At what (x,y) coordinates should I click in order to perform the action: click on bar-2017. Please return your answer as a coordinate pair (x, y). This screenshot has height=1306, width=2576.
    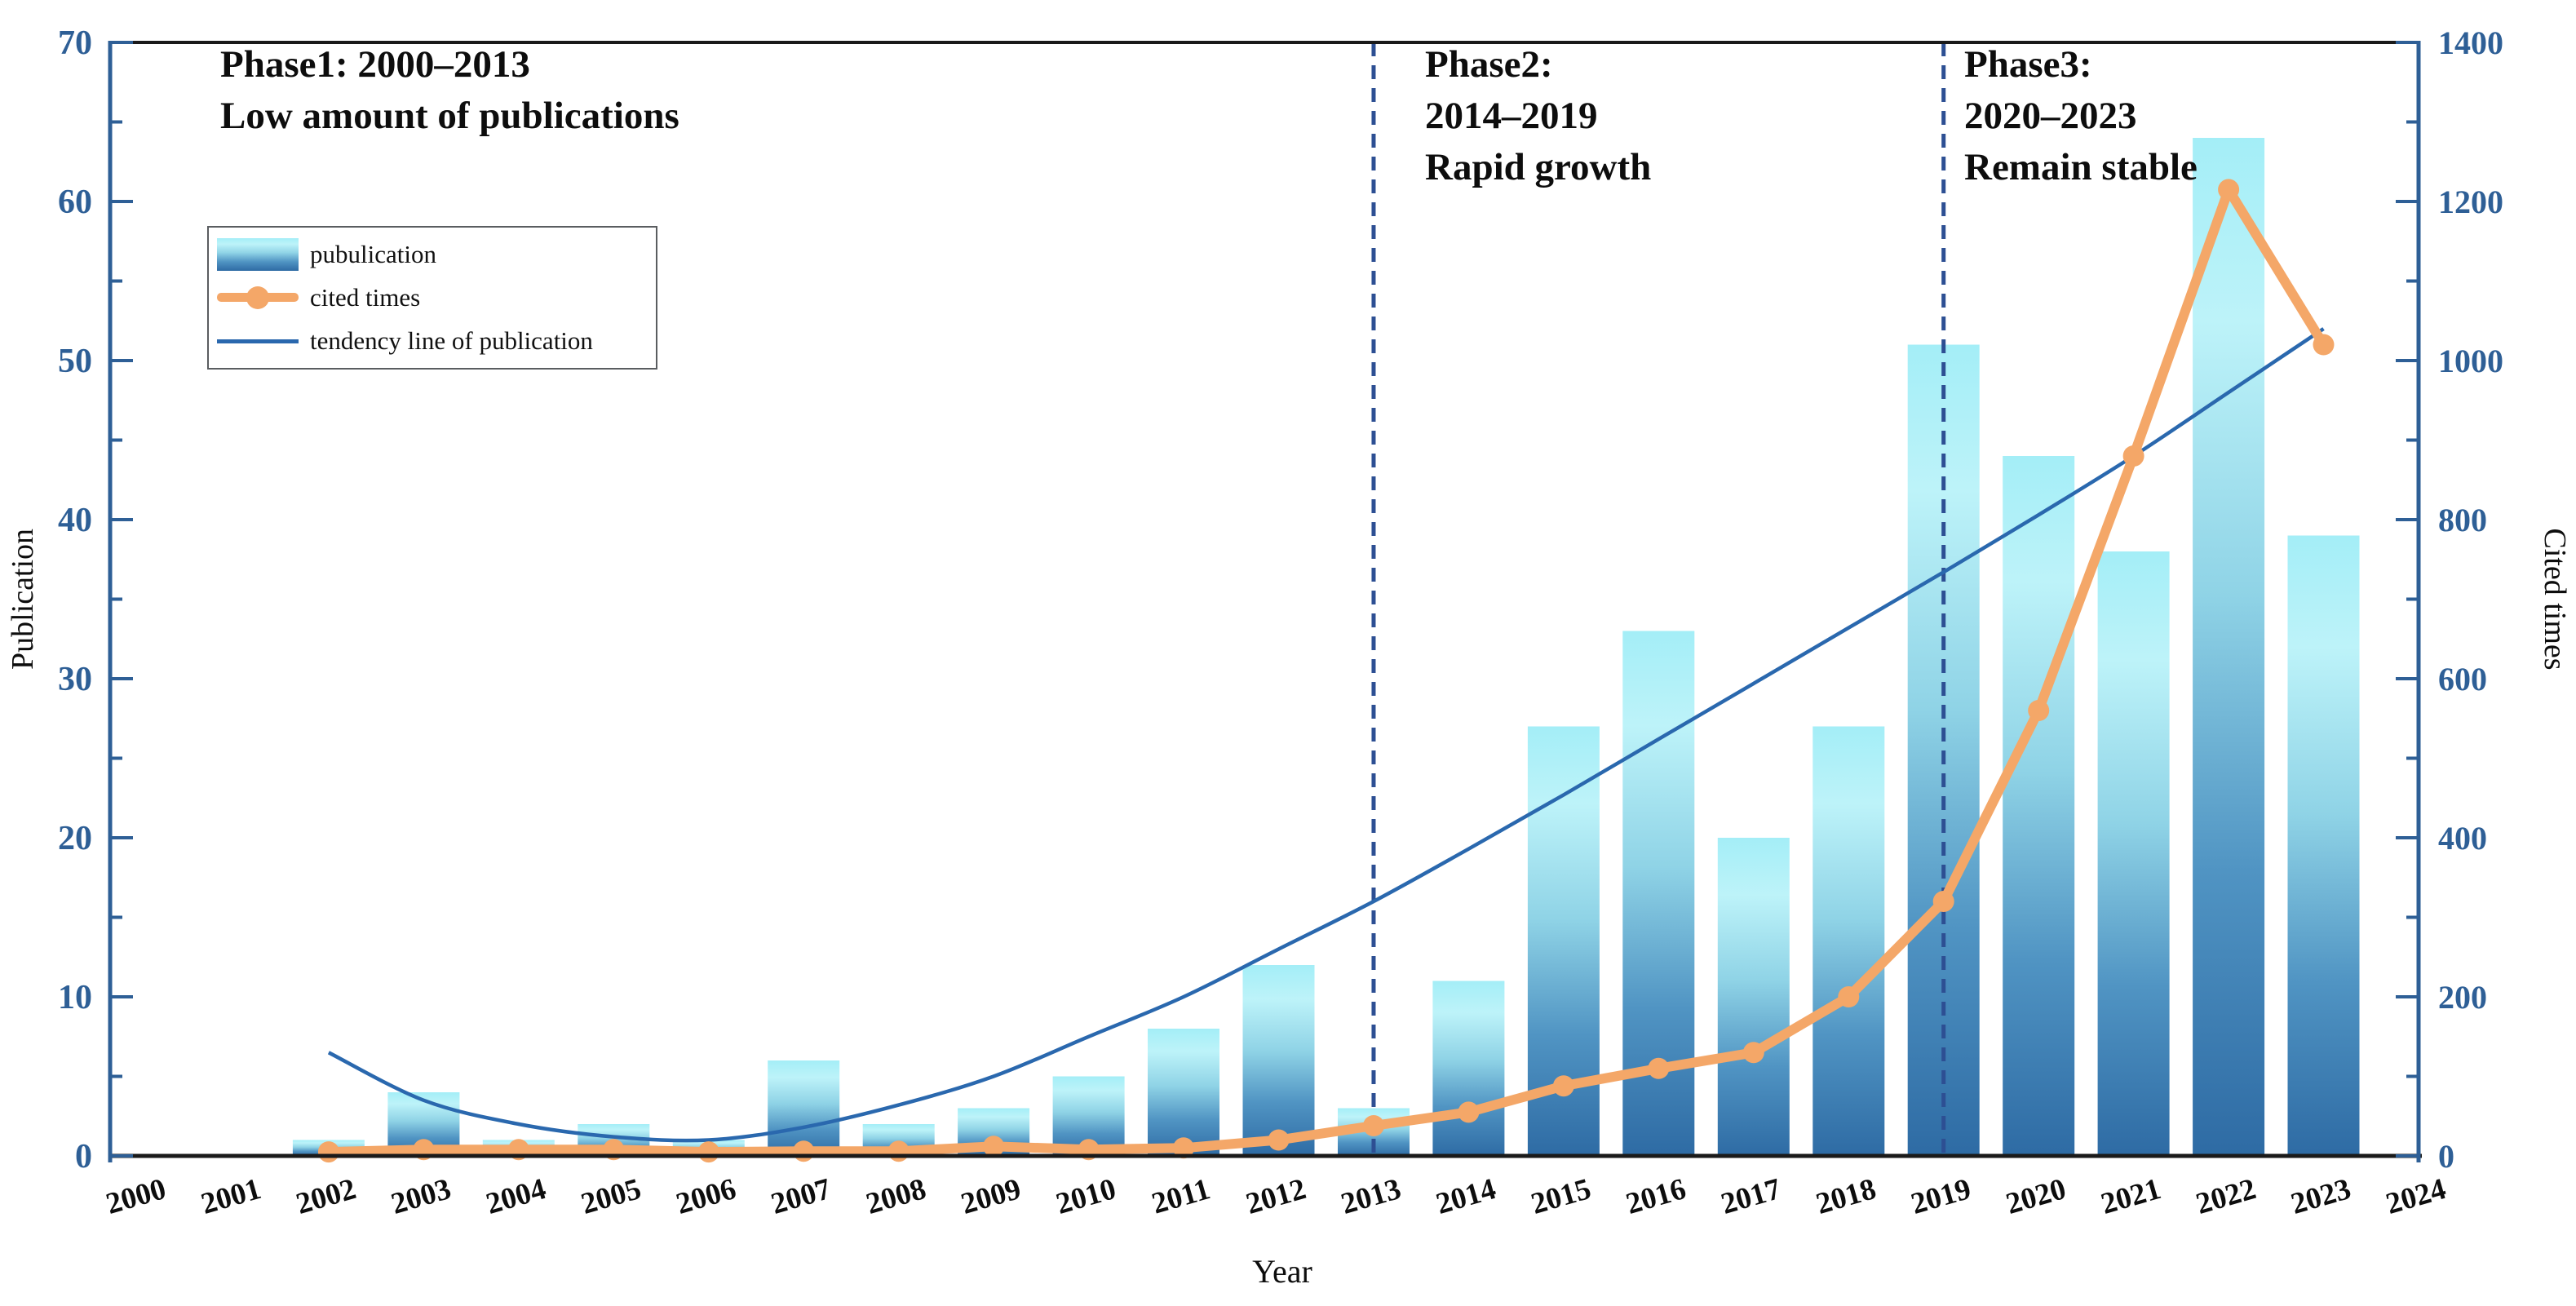
    Looking at the image, I should click on (1753, 997).